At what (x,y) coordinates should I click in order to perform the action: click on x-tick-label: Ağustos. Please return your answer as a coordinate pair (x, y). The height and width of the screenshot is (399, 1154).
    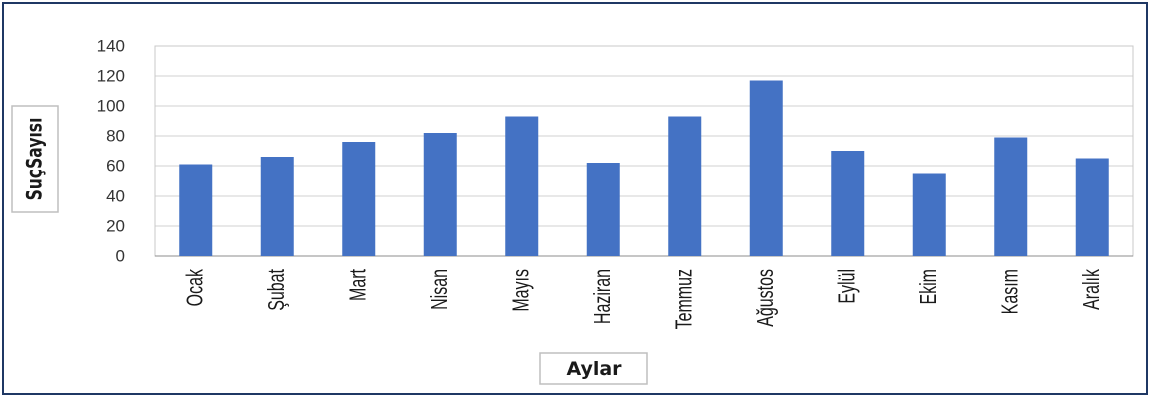
    Looking at the image, I should click on (766, 298).